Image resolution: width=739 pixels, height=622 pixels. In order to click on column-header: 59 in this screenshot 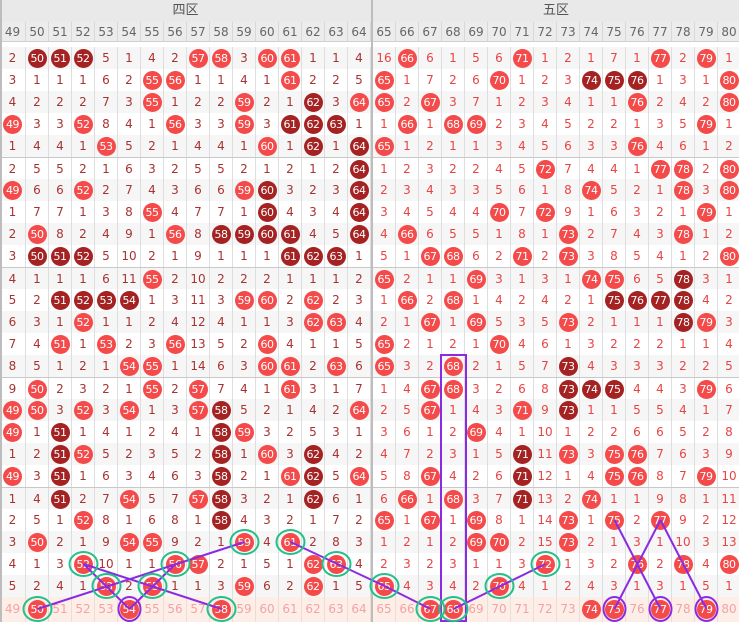, I will do `click(244, 32)`.